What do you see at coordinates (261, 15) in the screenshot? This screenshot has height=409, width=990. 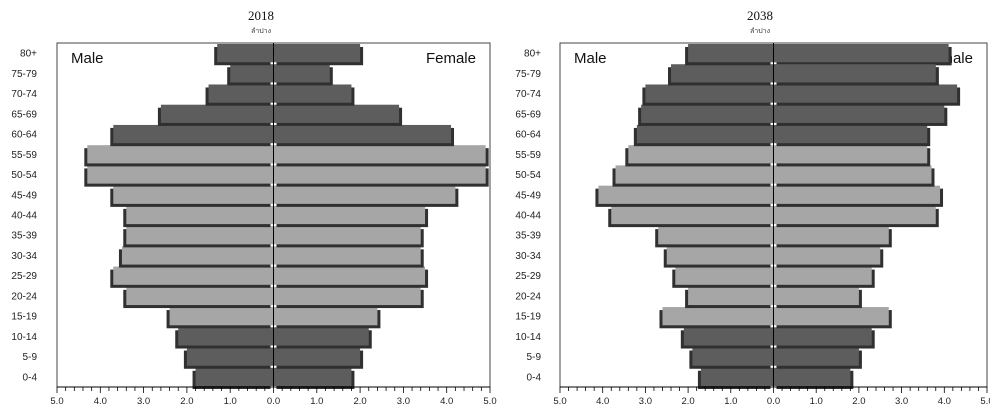 I see `chart-title: 2018` at bounding box center [261, 15].